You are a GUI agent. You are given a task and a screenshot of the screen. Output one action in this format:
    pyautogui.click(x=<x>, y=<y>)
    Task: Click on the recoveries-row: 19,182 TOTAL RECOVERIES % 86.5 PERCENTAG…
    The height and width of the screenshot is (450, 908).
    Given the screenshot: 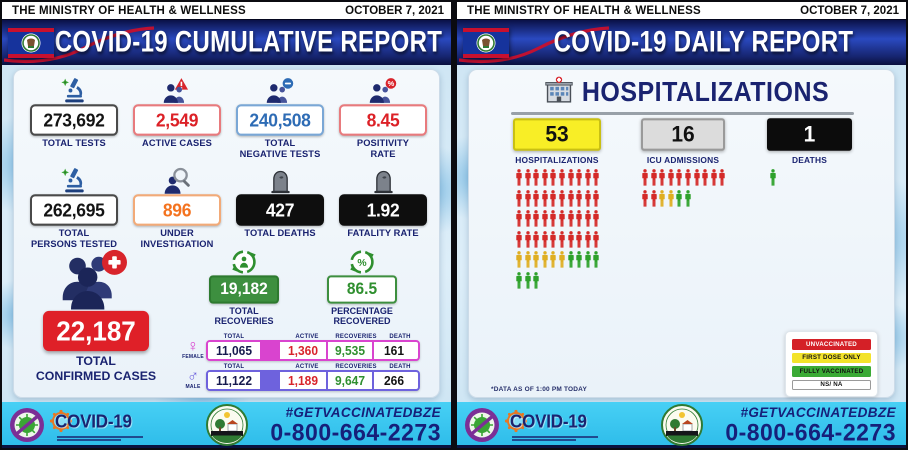 What is the action you would take?
    pyautogui.click(x=307, y=287)
    